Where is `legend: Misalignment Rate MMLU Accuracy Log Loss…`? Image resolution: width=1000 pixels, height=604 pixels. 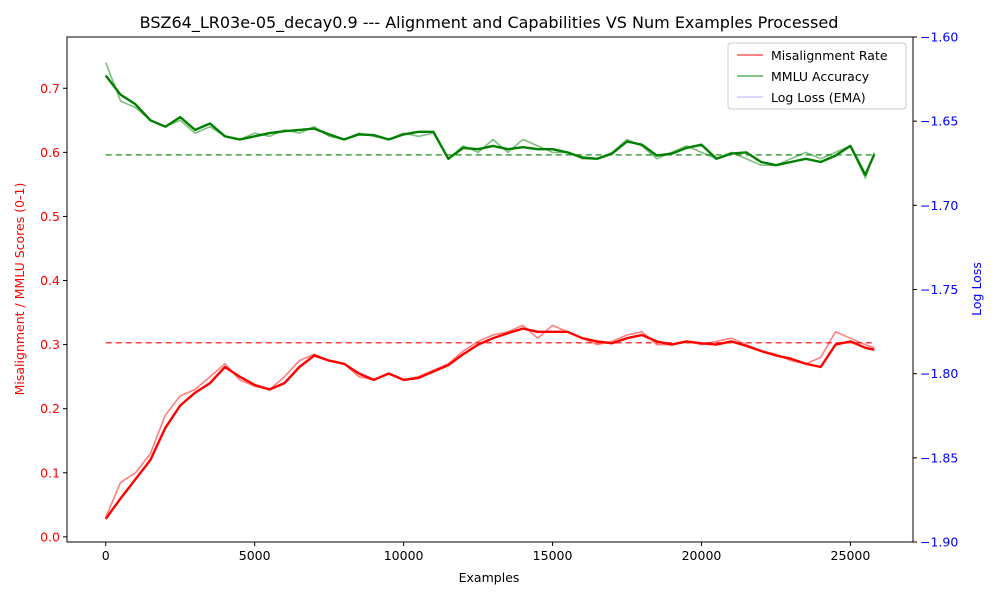
legend: Misalignment Rate MMLU Accuracy Log Loss… is located at coordinates (817, 76).